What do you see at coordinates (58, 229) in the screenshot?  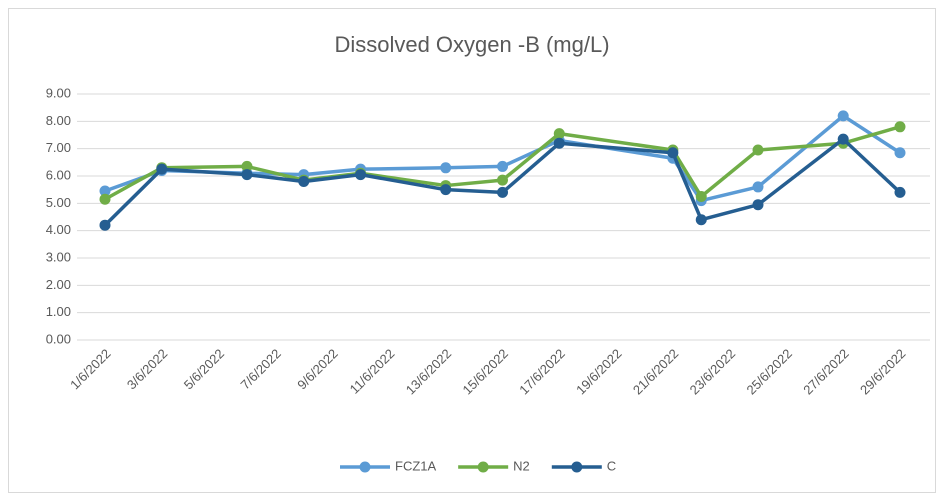 I see `y-tick-label: 4.00` at bounding box center [58, 229].